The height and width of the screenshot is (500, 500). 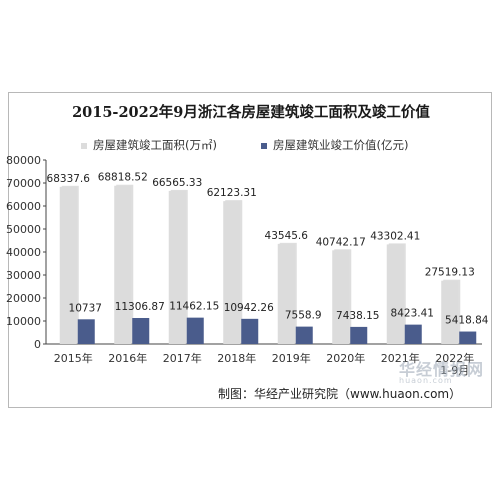 I want to click on legend-swatch-value, so click(x=264, y=145).